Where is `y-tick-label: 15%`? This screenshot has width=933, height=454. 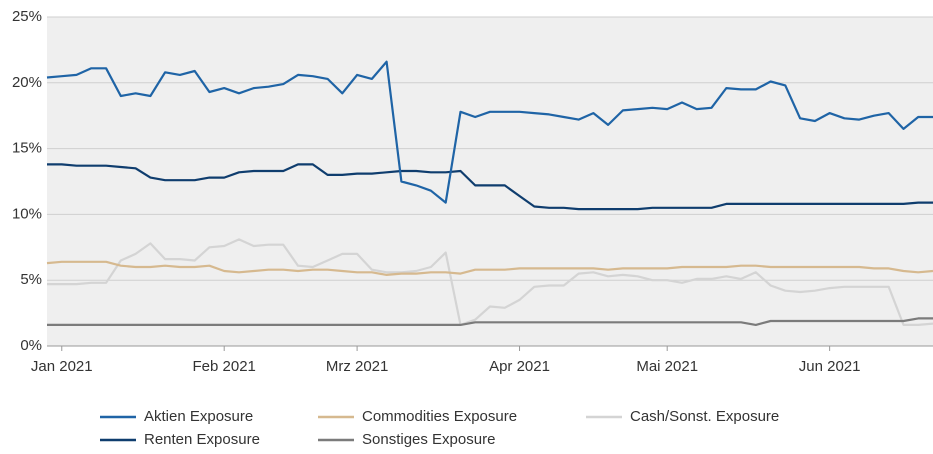
y-tick-label: 15% is located at coordinates (27, 148).